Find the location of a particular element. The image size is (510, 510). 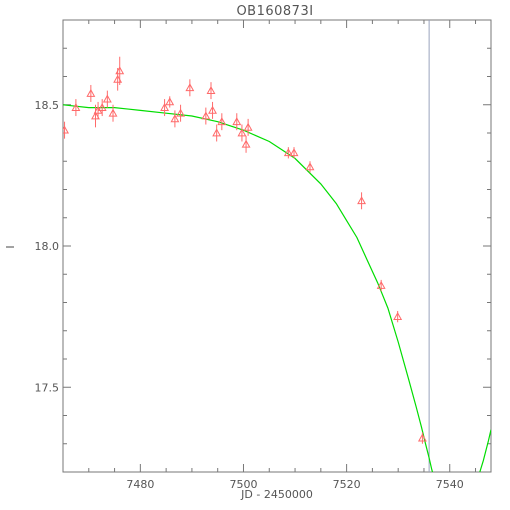

x-axis-label: JD - 2450000 is located at coordinates (276, 494).